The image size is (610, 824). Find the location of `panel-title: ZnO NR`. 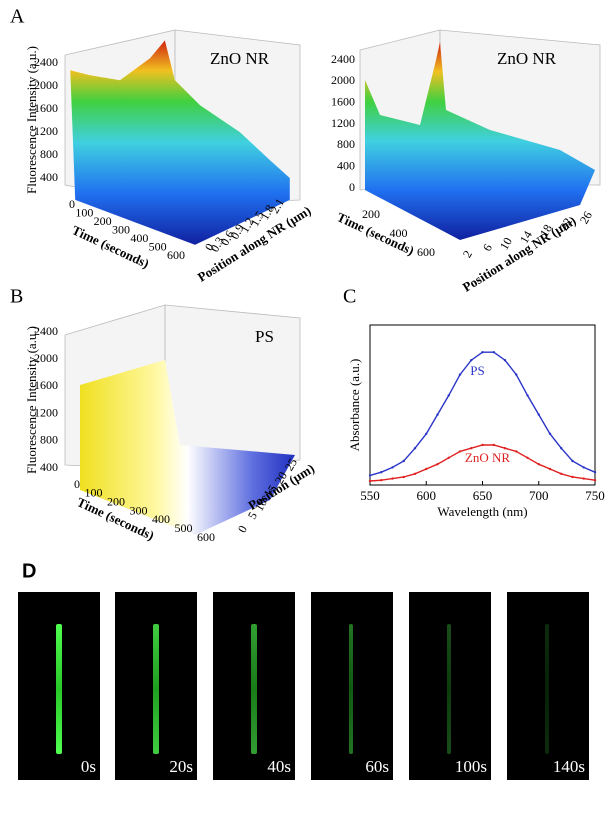

panel-title: ZnO NR is located at coordinates (240, 58).